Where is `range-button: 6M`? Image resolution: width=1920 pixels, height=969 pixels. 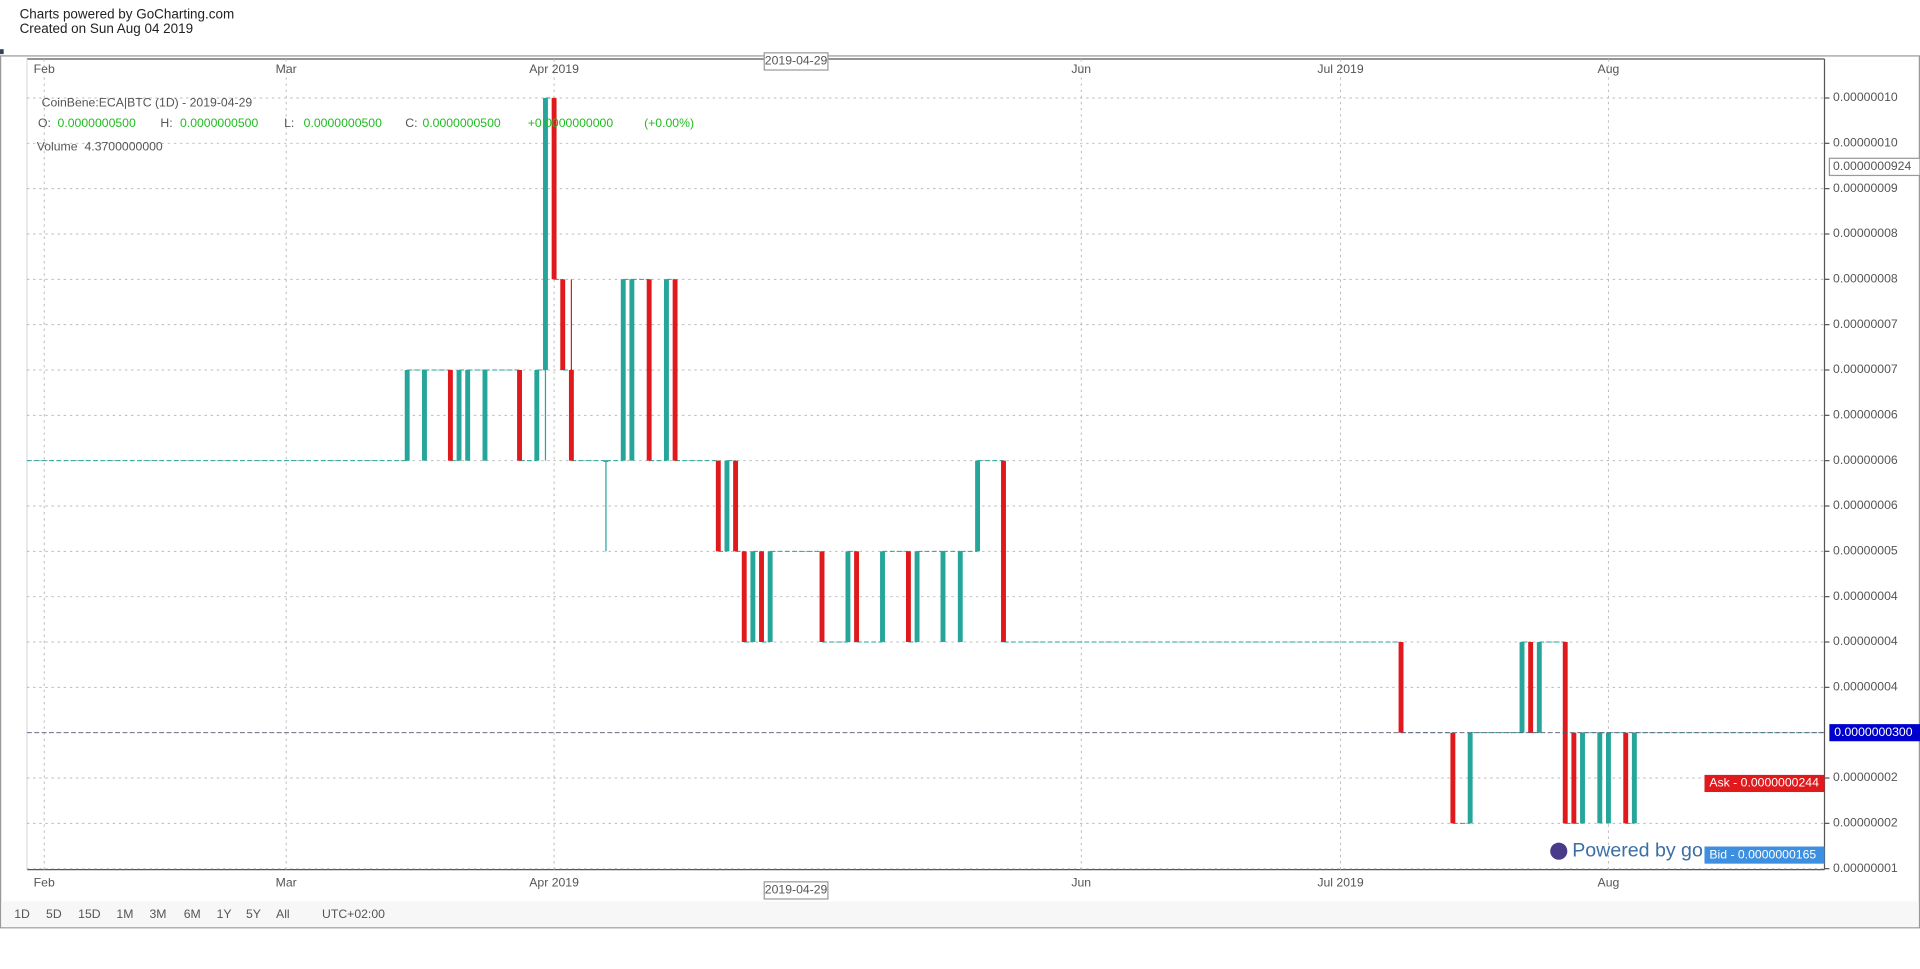 range-button: 6M is located at coordinates (192, 914).